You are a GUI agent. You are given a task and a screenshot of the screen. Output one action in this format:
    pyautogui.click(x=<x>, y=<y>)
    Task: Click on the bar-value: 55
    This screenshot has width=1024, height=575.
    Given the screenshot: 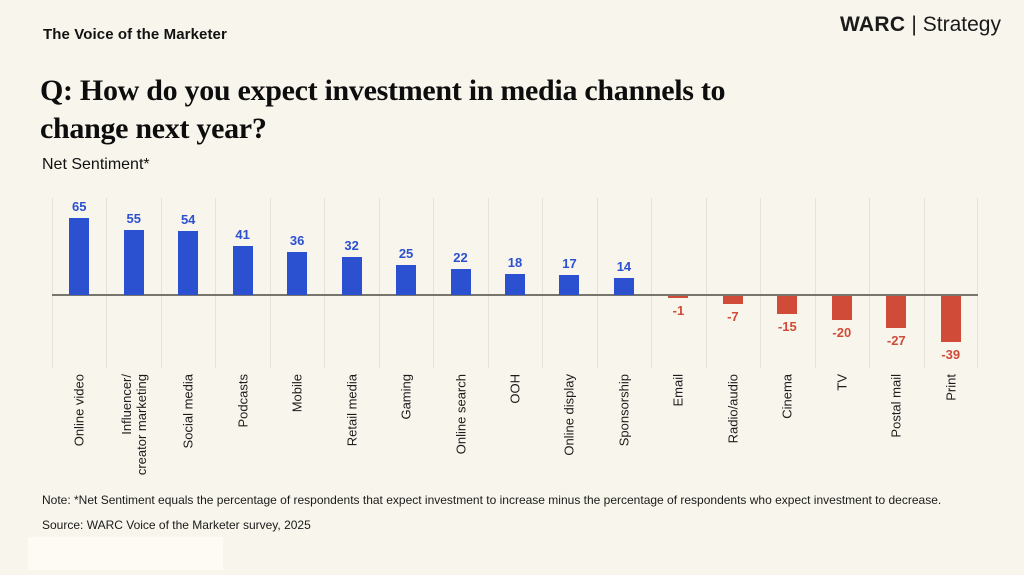 What is the action you would take?
    pyautogui.click(x=133, y=218)
    